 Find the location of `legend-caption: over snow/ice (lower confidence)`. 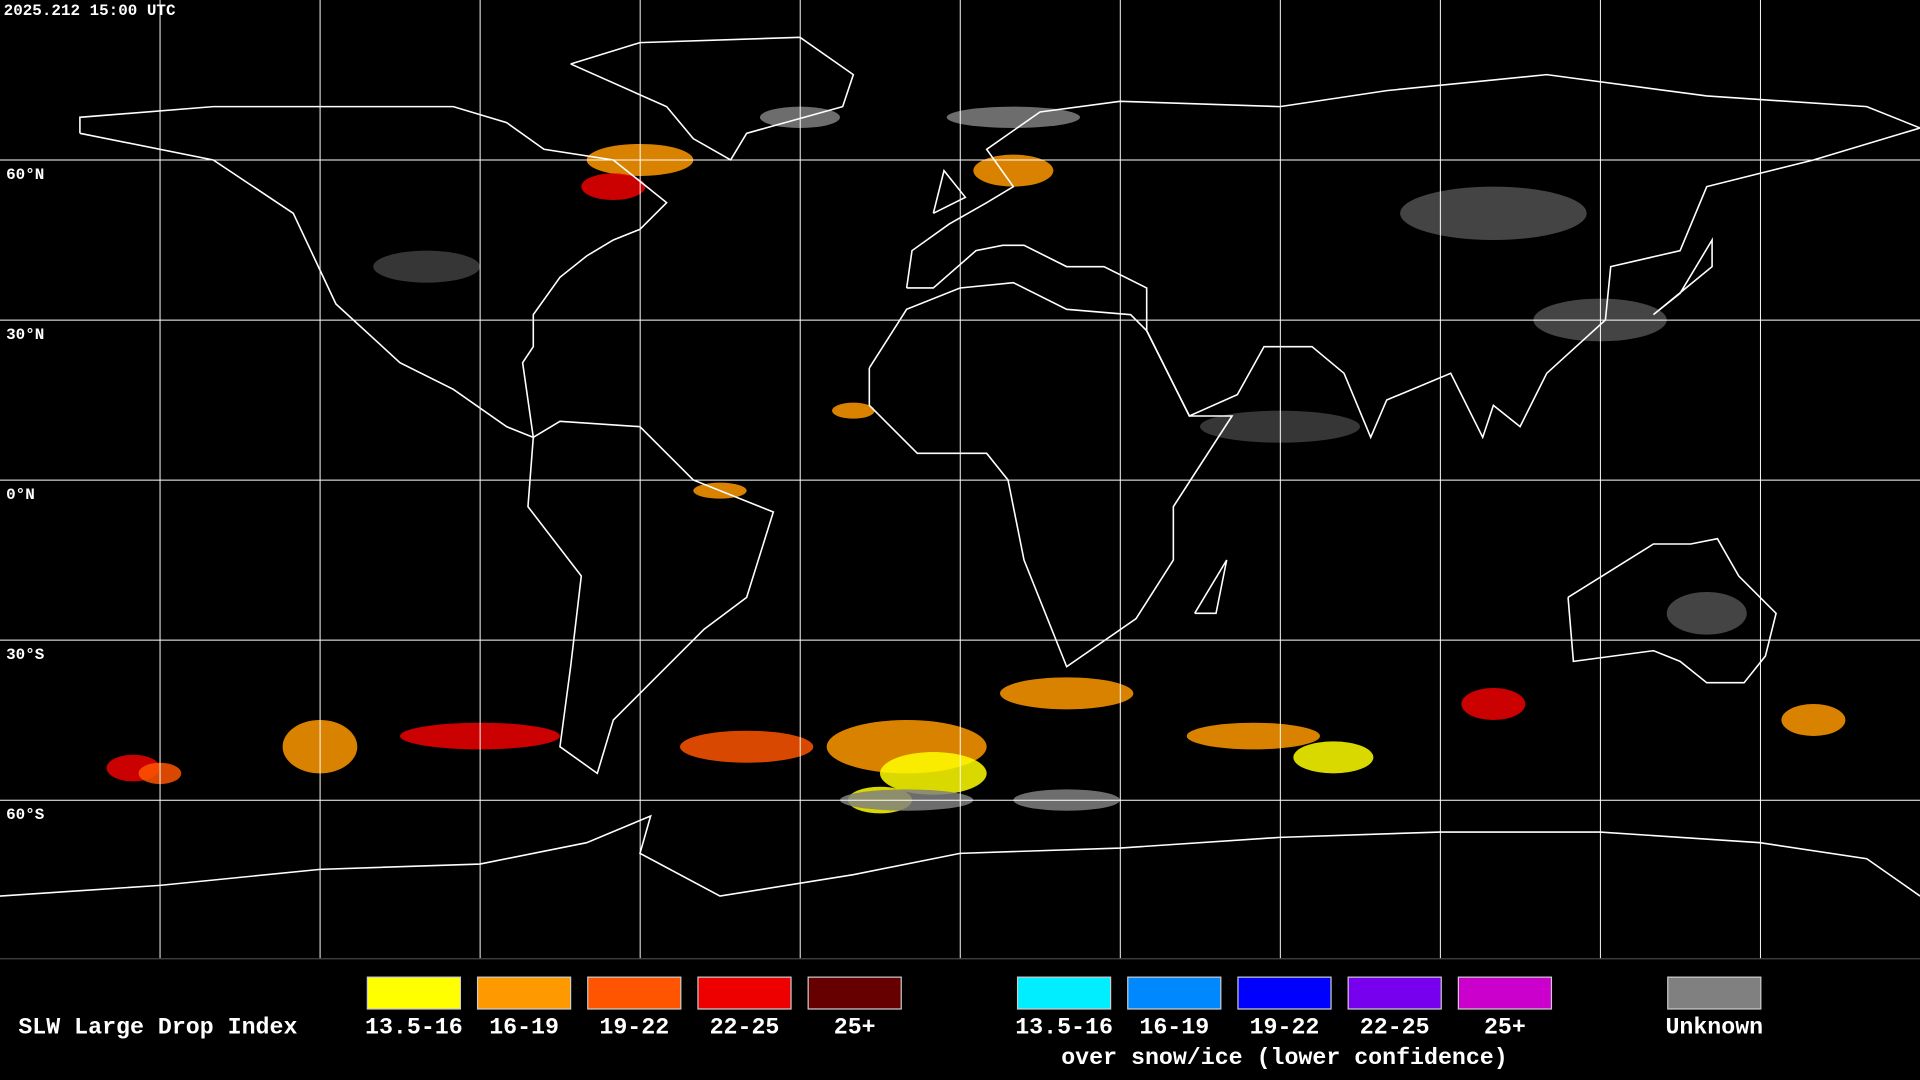

legend-caption: over snow/ice (lower confidence) is located at coordinates (1284, 1058).